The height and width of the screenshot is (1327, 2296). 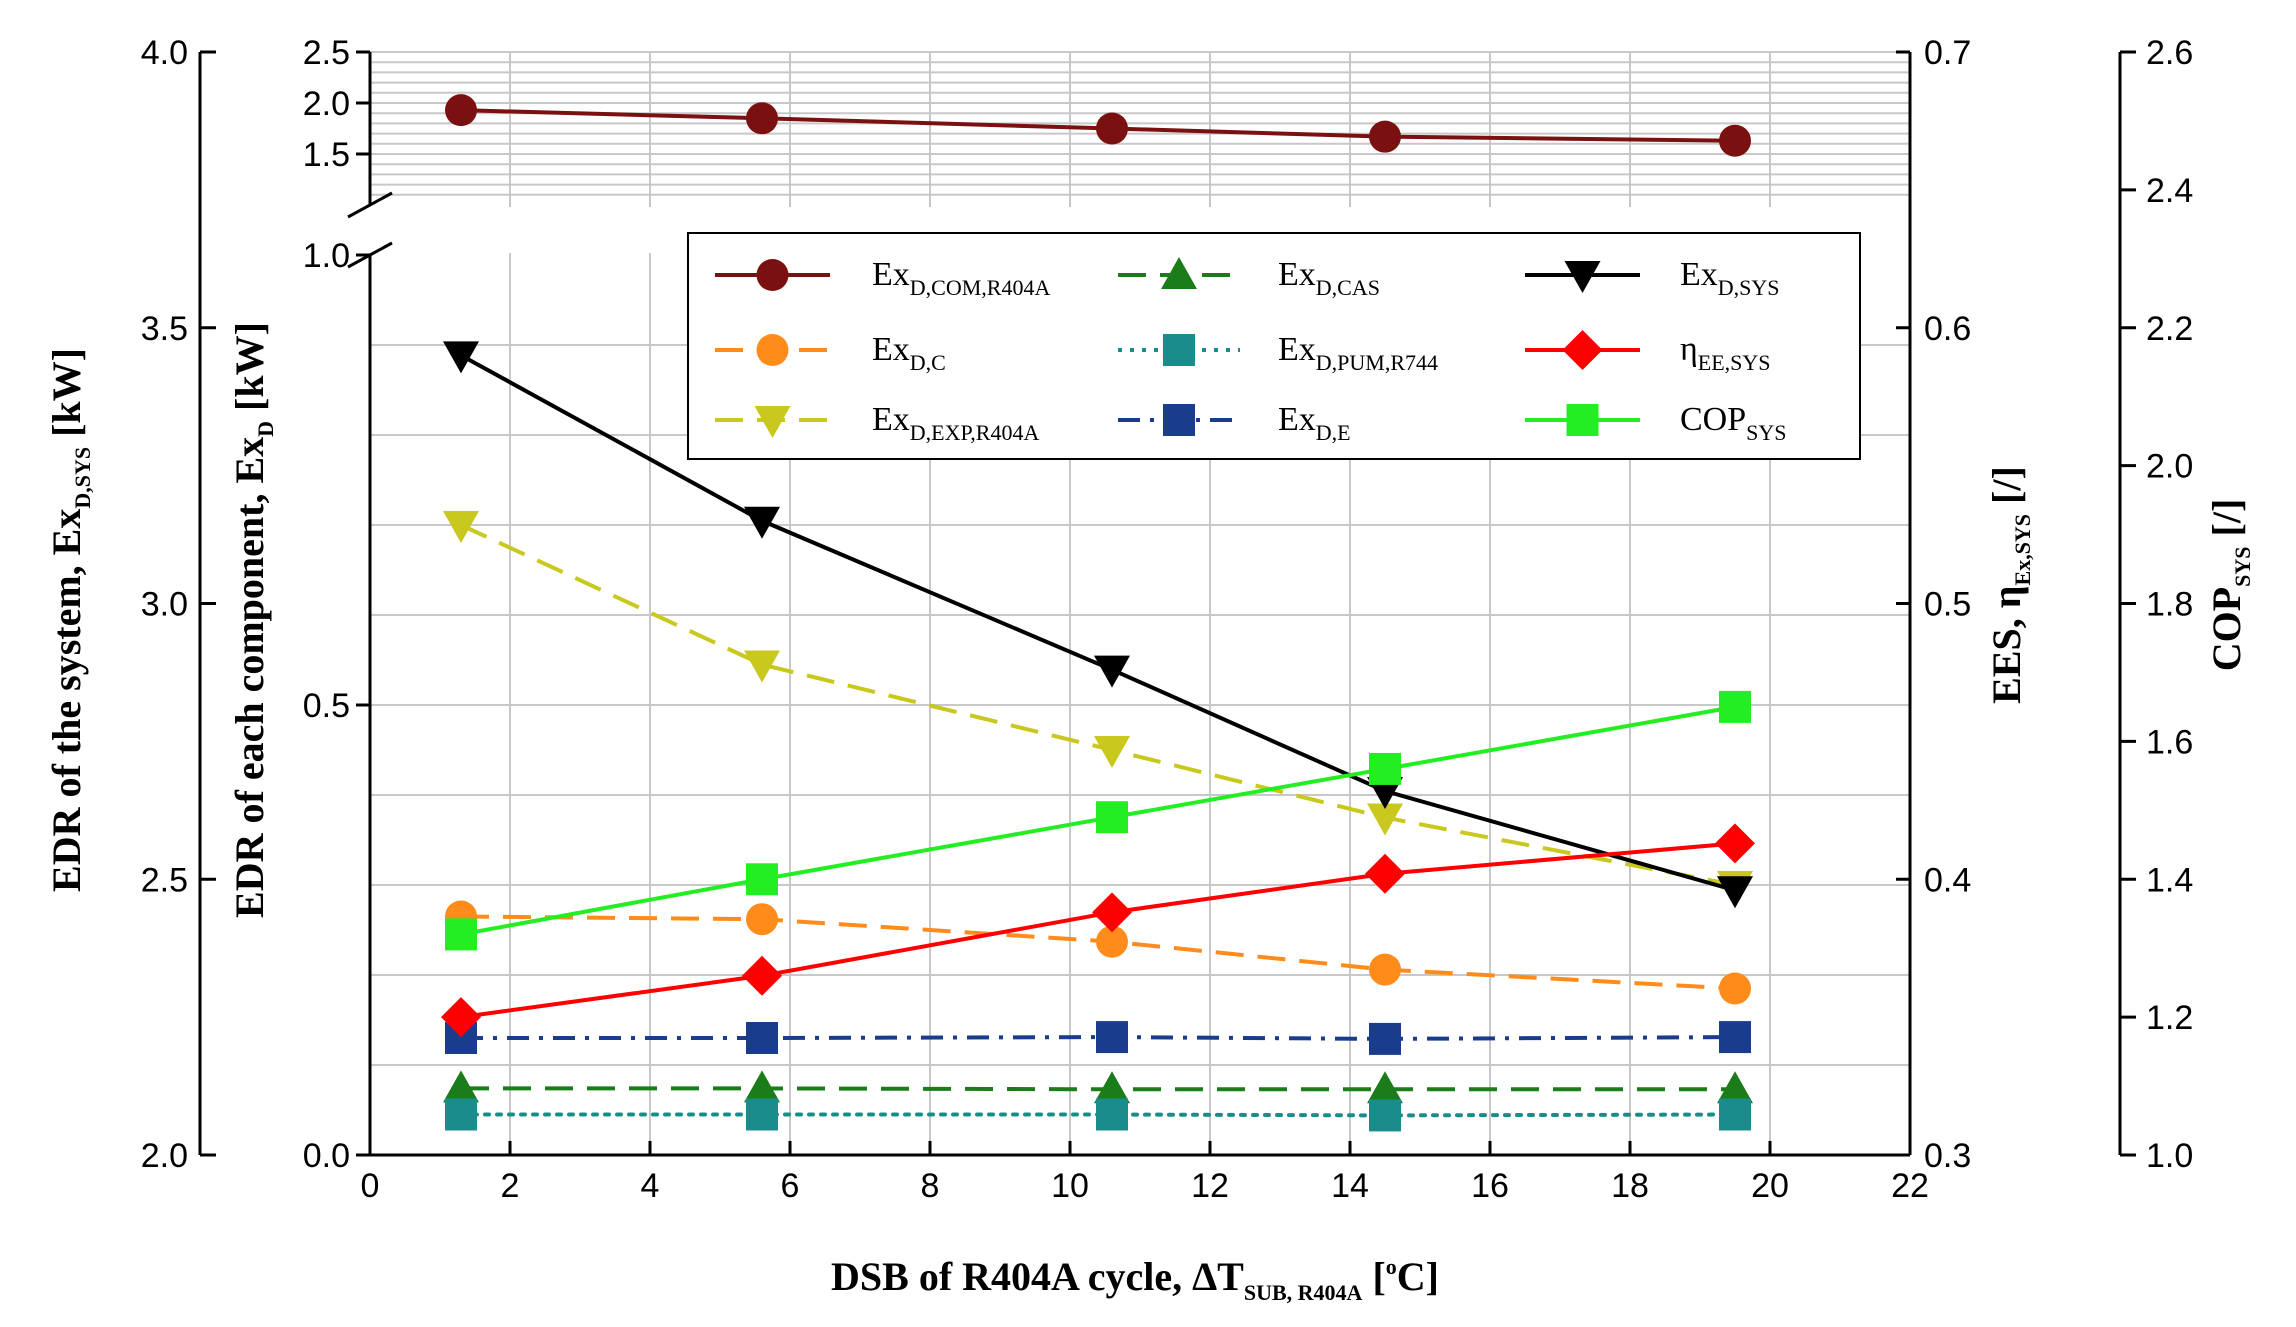 I want to click on system-tick-label: 4.0, so click(x=164, y=53).